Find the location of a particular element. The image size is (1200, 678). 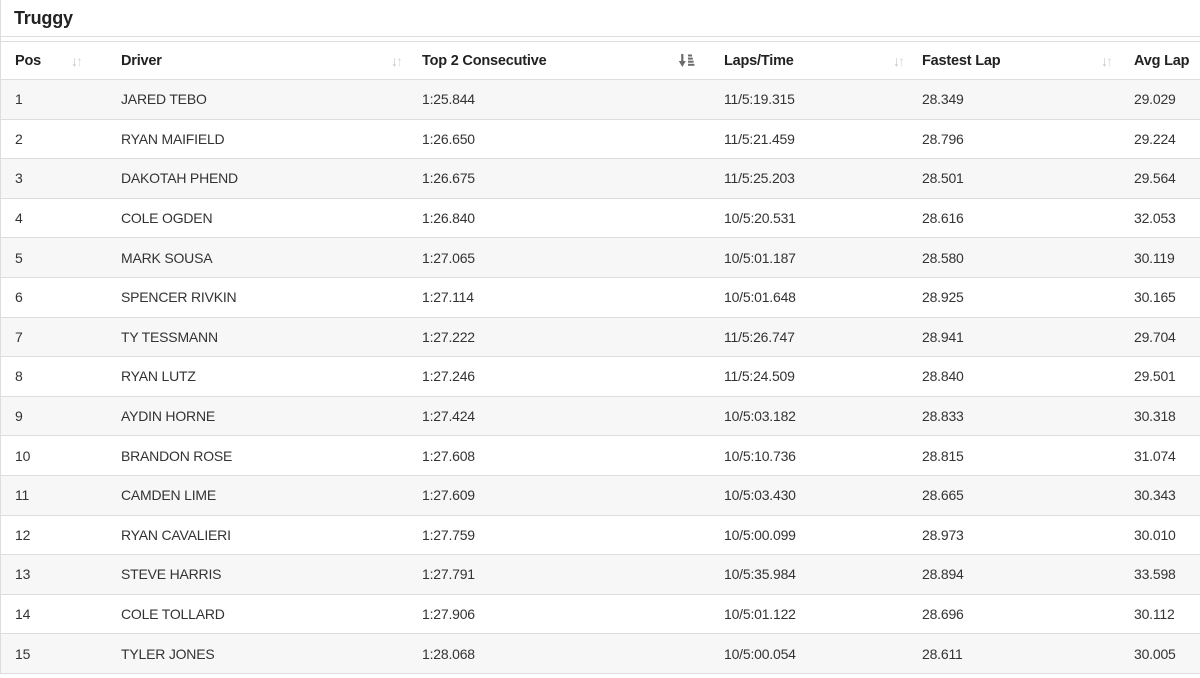

column-label: Laps/Time is located at coordinates (759, 60).